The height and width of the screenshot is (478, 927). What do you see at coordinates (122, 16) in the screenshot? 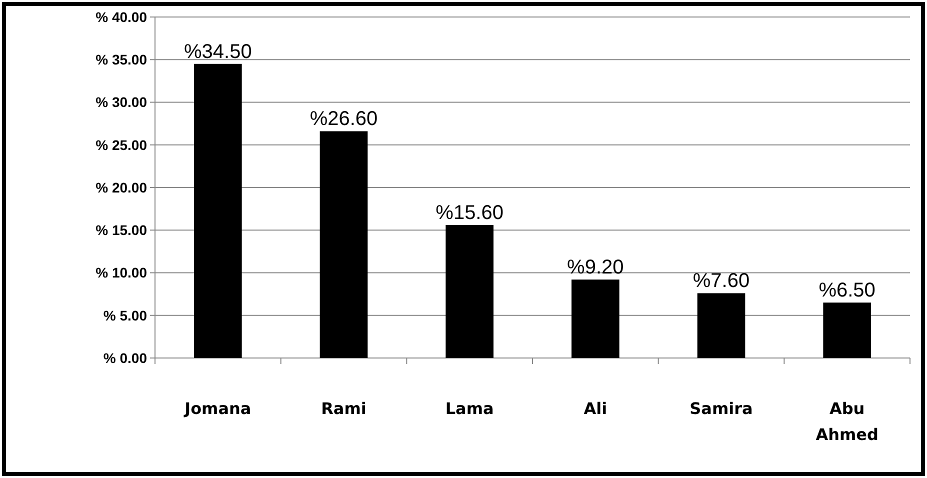
I see `y-tick-label: % 40.00` at bounding box center [122, 16].